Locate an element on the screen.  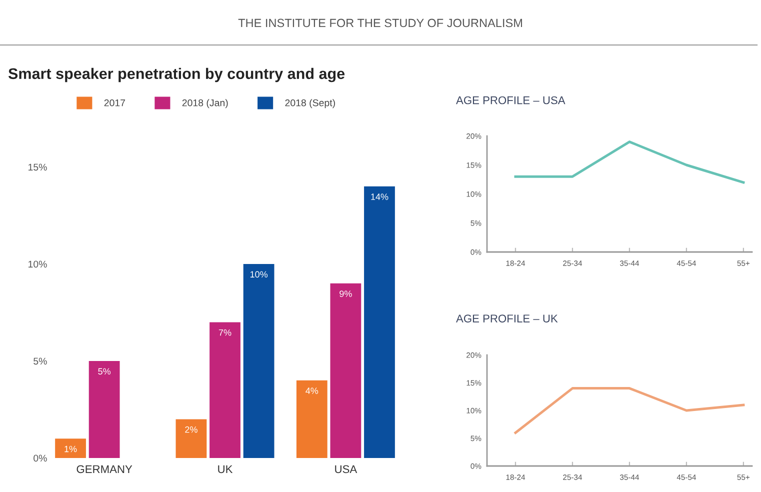
y-tick-label: 10% is located at coordinates (37, 264).